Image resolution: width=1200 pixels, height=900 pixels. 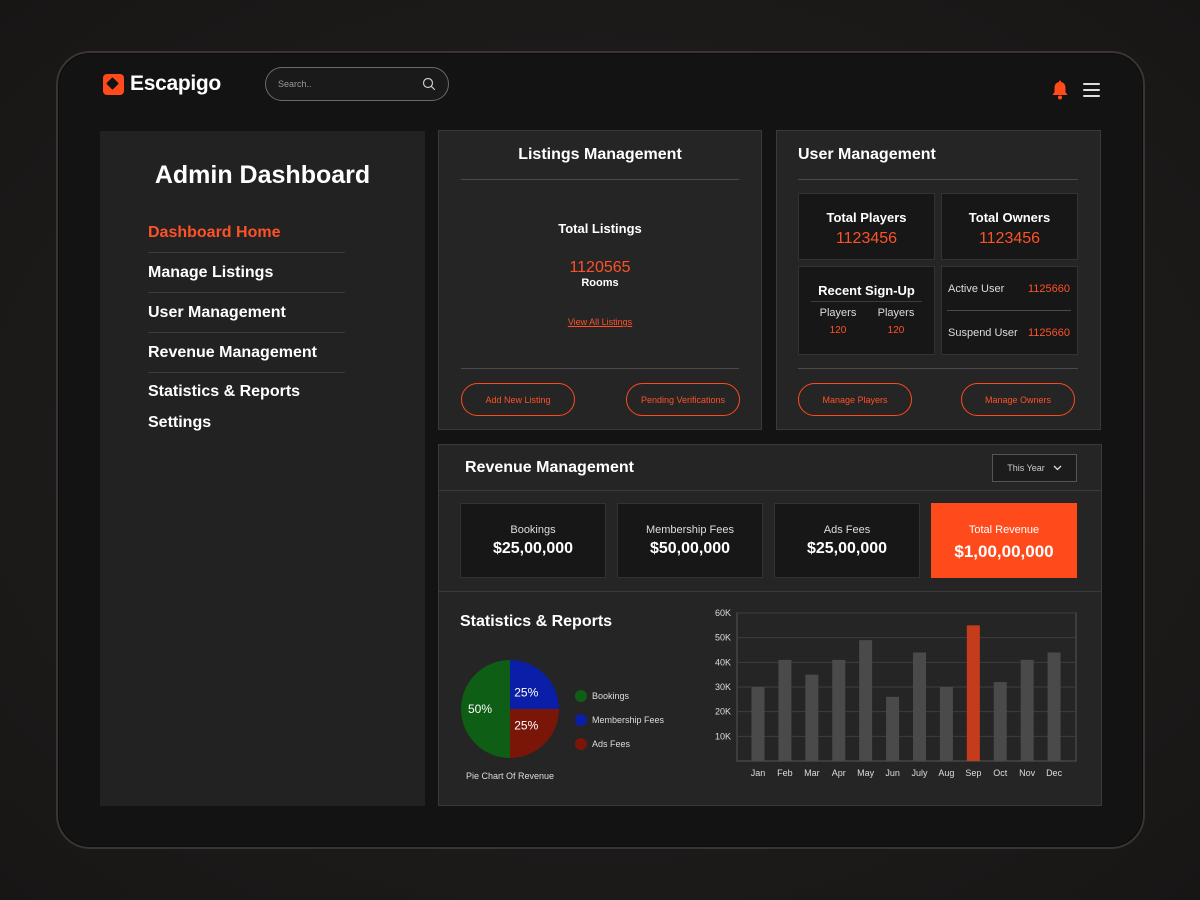 What do you see at coordinates (973, 773) in the screenshot?
I see `x-tick-label: Sep` at bounding box center [973, 773].